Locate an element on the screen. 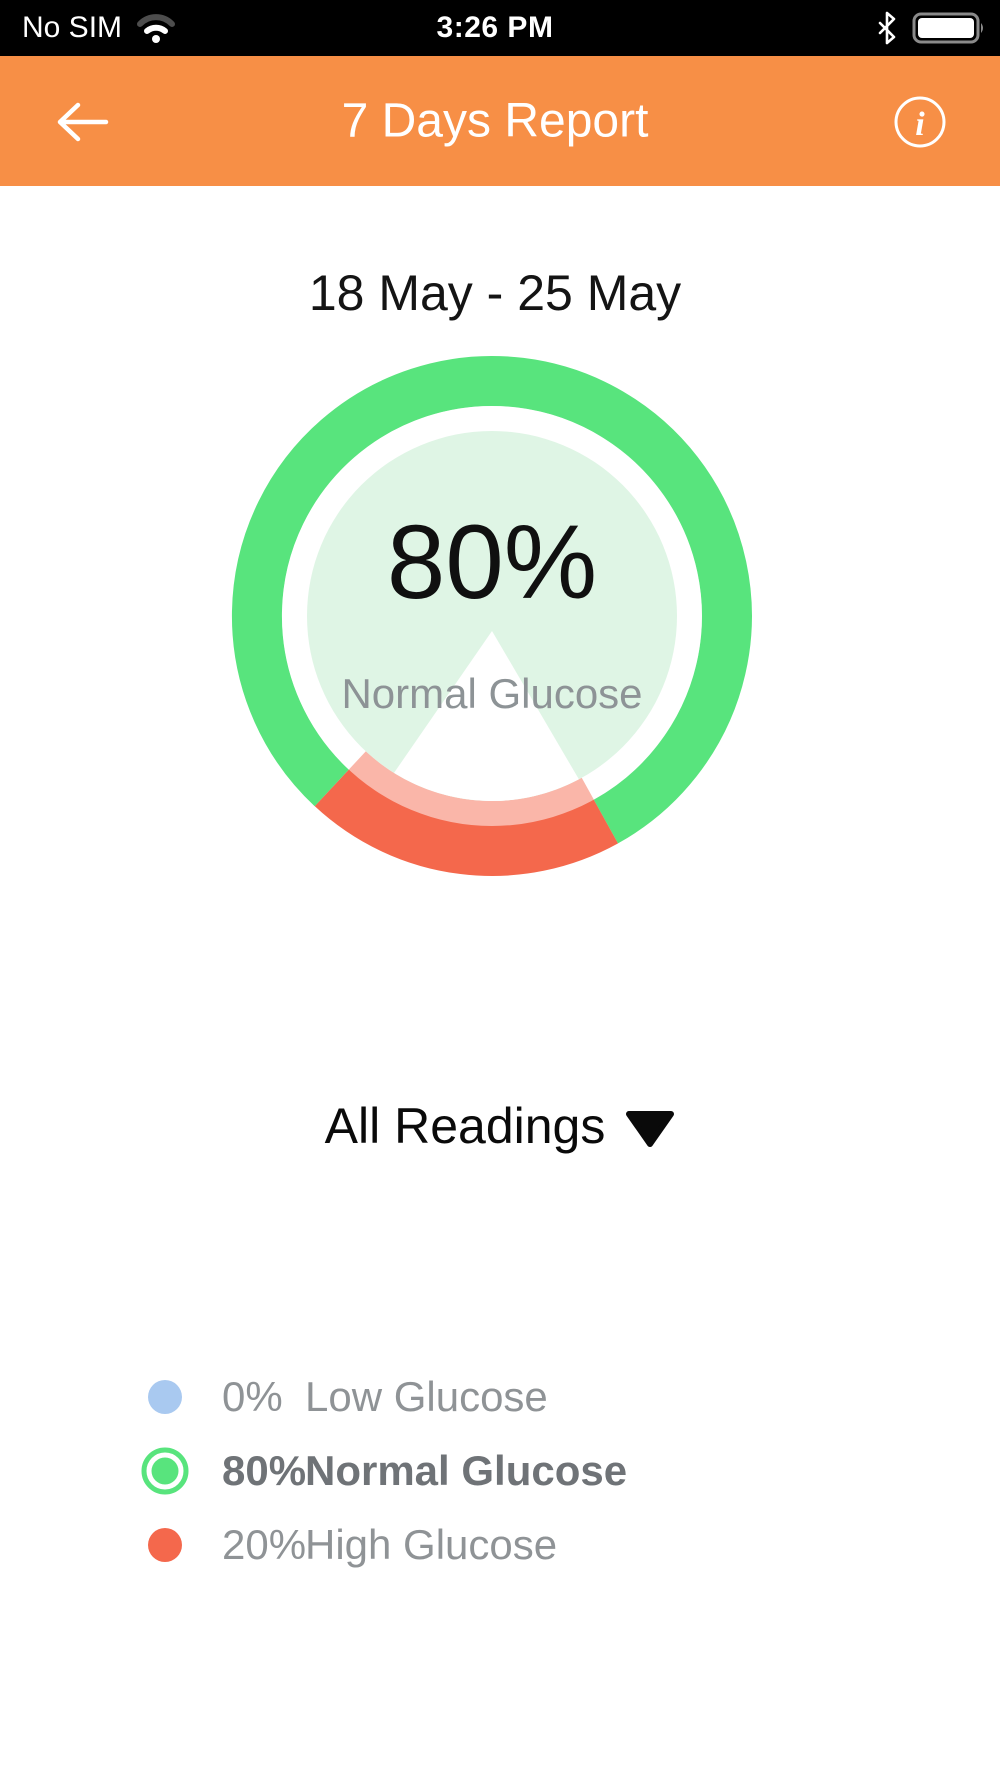 This screenshot has height=1778, width=1000. readings-filter-dropdown: All Readings is located at coordinates (500, 1126).